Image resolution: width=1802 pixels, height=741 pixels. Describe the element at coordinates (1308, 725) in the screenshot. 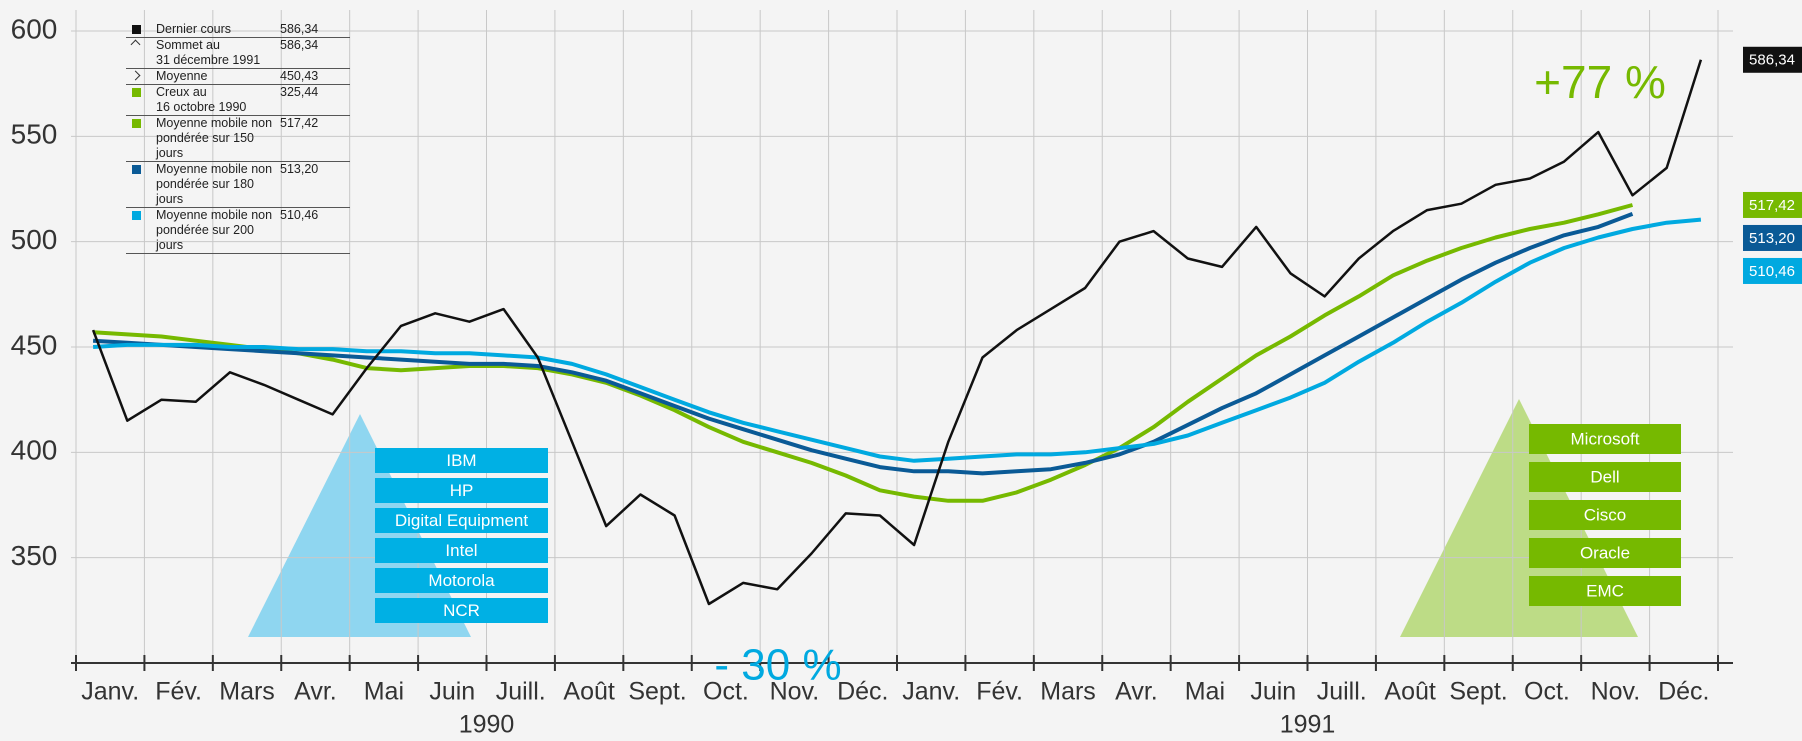

I see `year-label: 1991` at that location.